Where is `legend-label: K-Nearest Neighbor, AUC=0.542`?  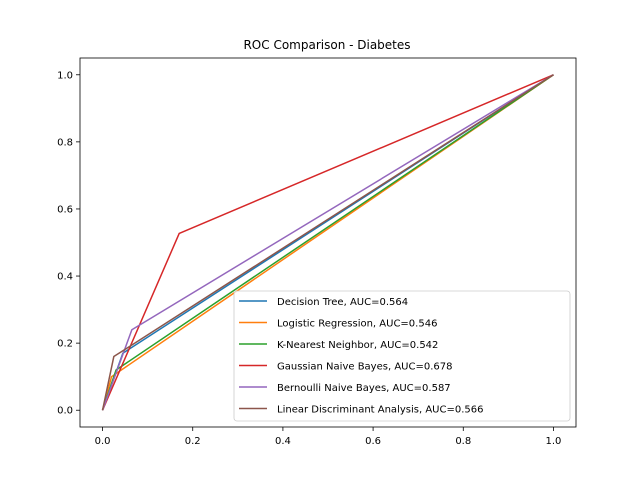 legend-label: K-Nearest Neighbor, AUC=0.542 is located at coordinates (357, 345).